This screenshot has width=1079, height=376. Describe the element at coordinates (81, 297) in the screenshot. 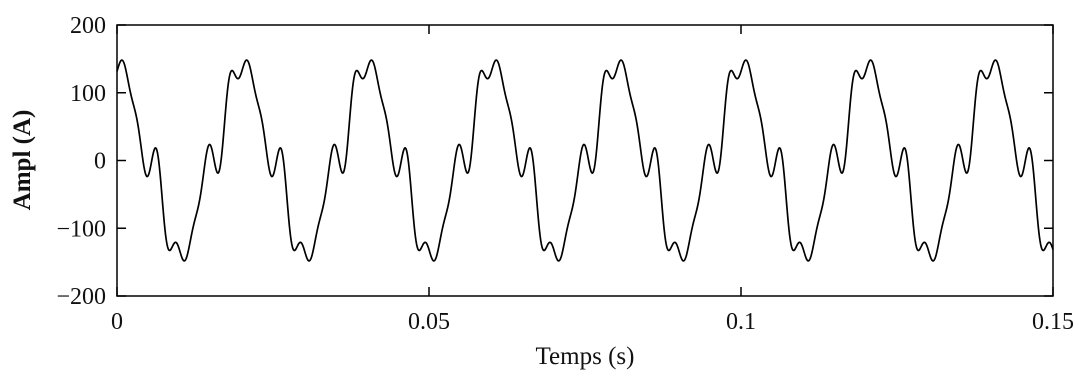

I see `y-tick-label: −200` at that location.